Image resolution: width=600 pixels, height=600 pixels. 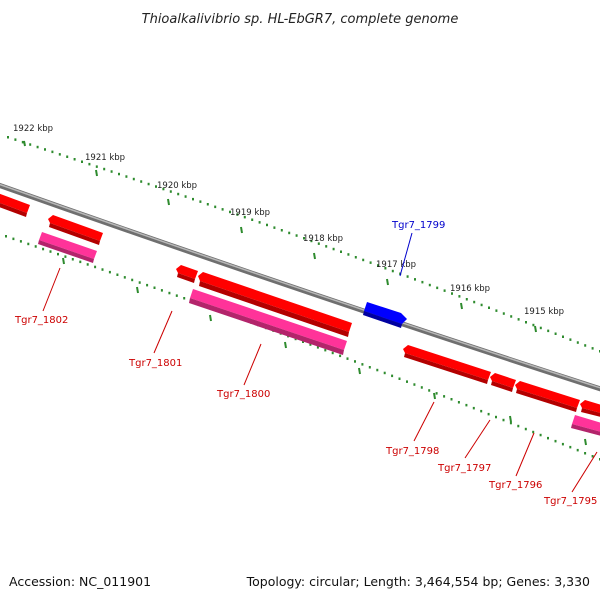 I want to click on gene-label-1796: Tgr7_1796, so click(x=515, y=485).